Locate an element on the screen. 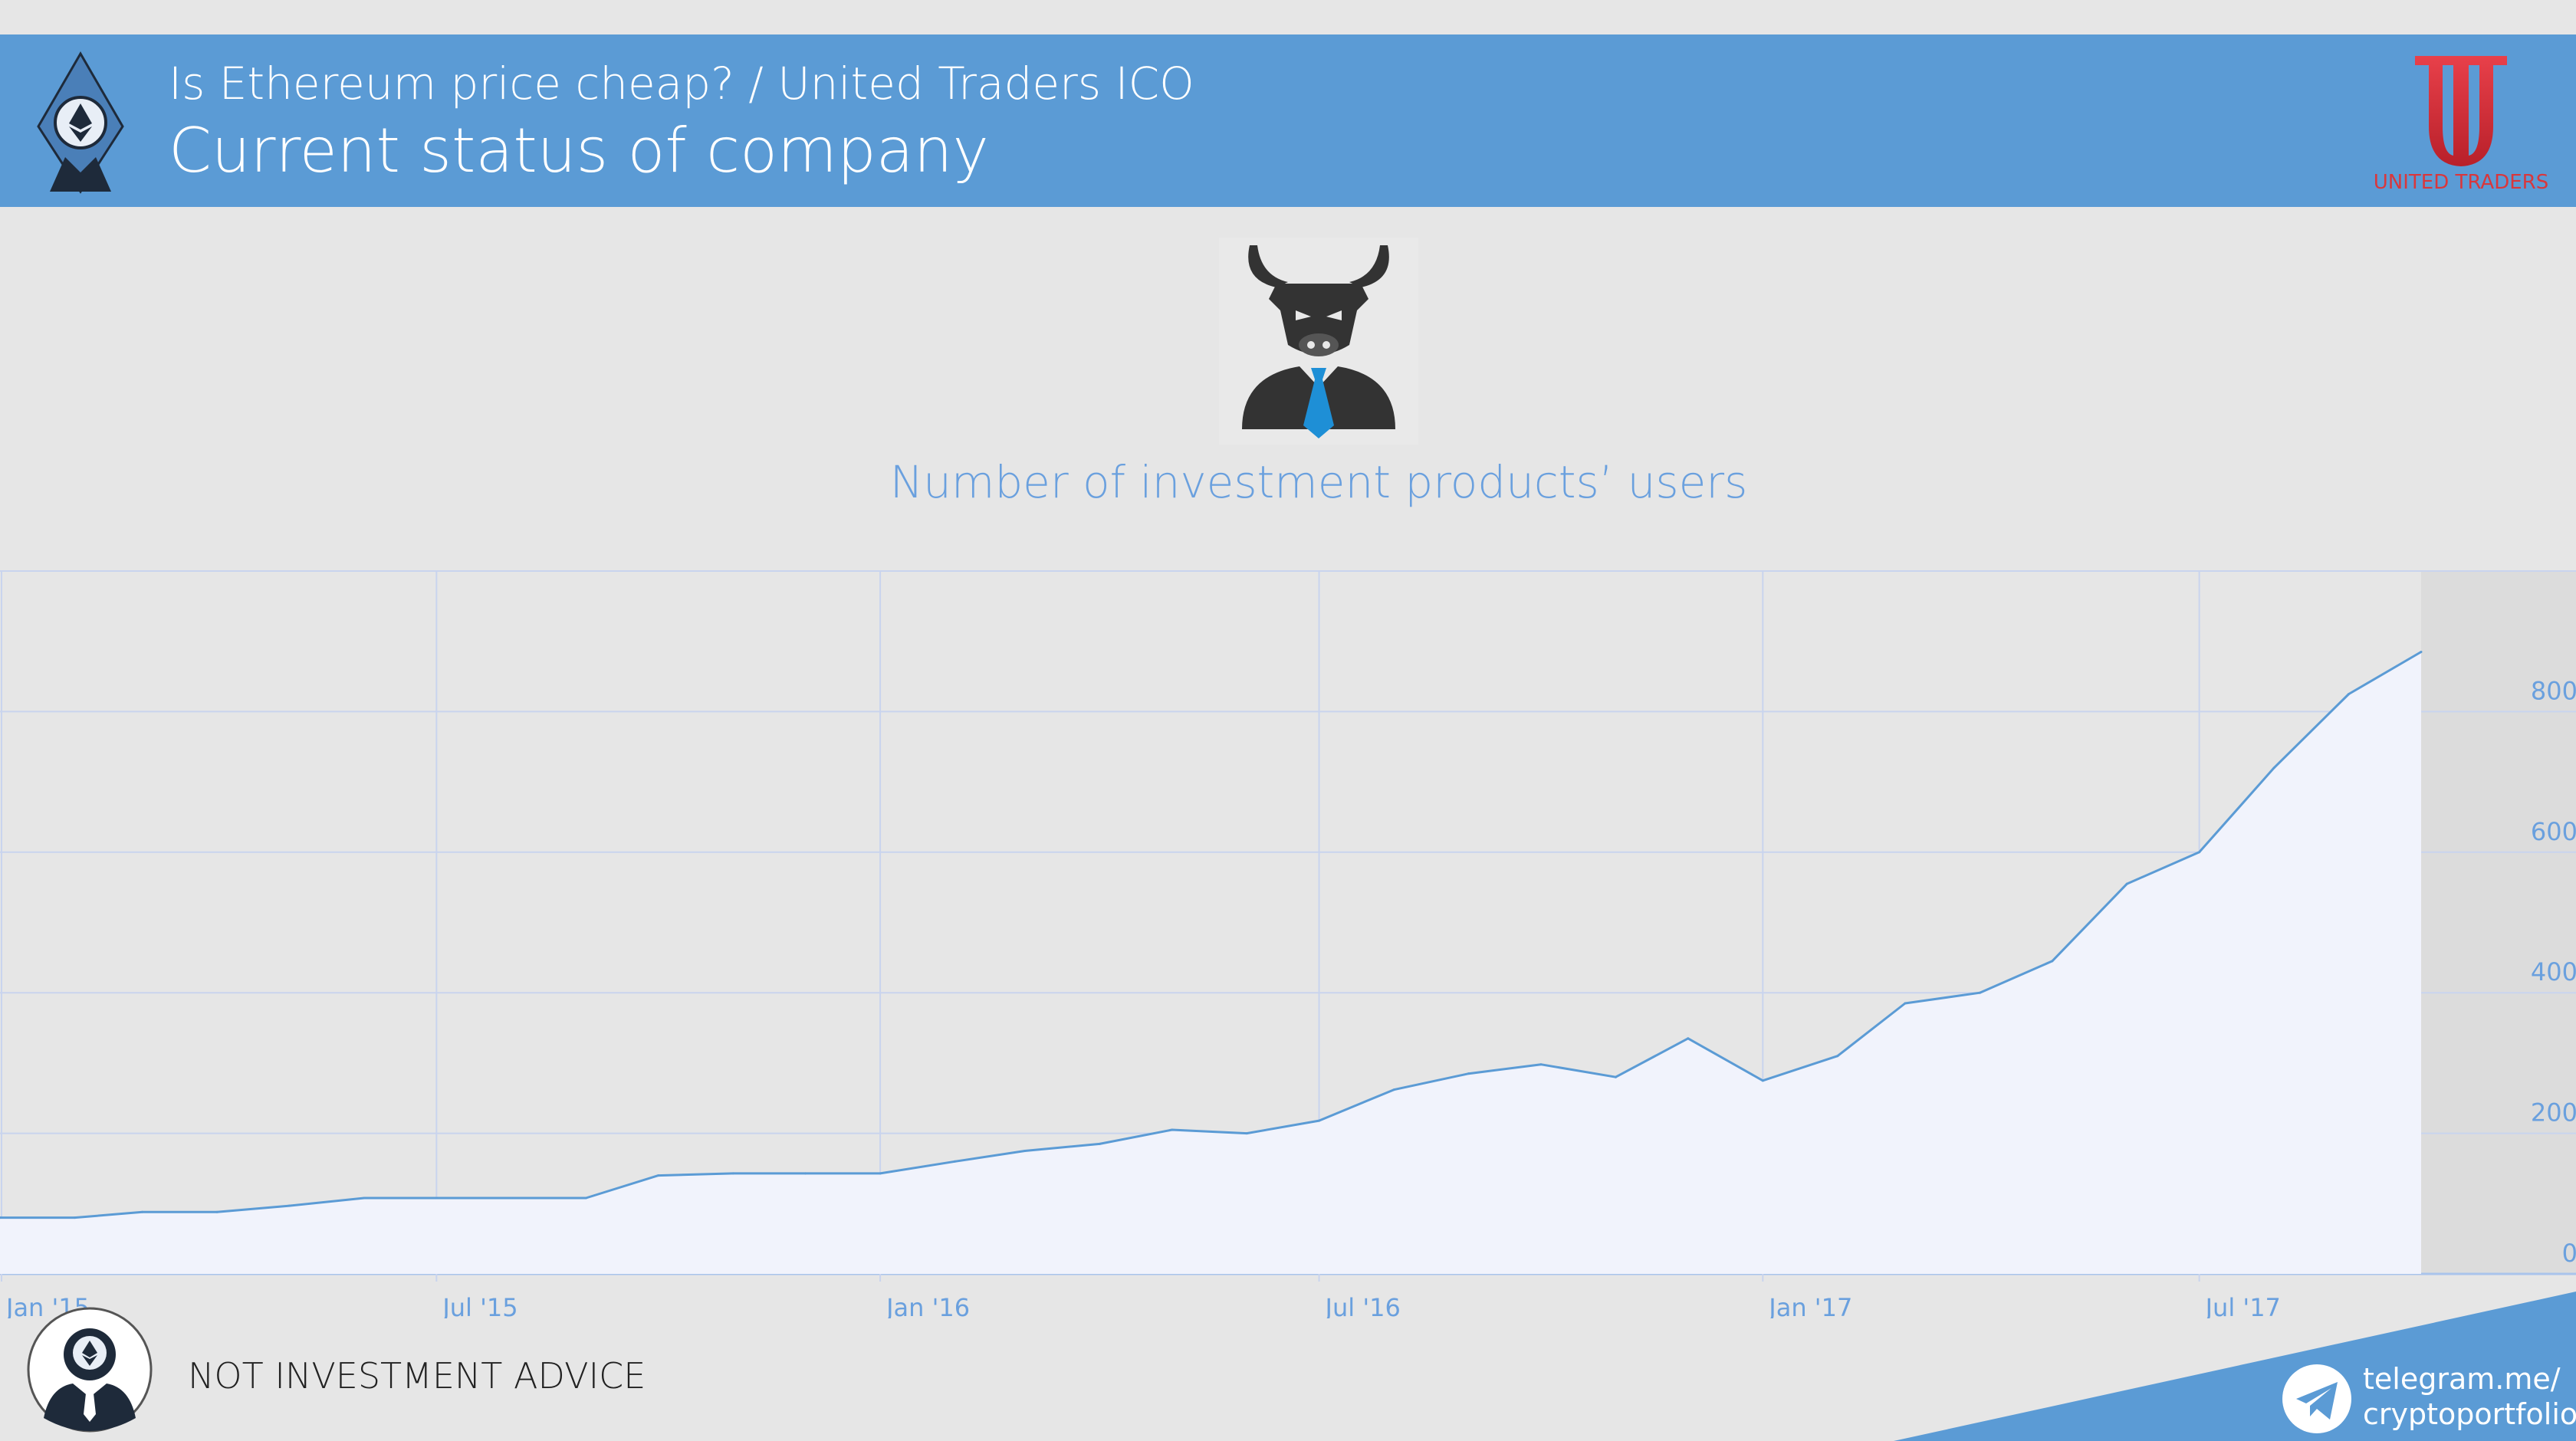 This screenshot has width=2576, height=1441. ethereum-suit-man-icon is located at coordinates (80, 122).